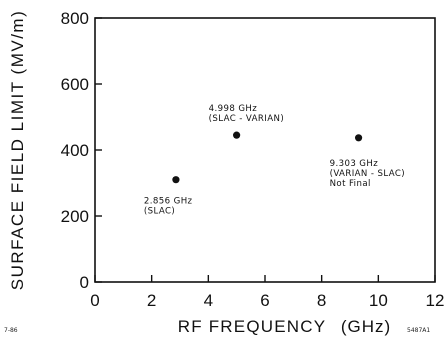 The height and width of the screenshot is (341, 445). I want to click on y-tick-label: 0, so click(84, 282).